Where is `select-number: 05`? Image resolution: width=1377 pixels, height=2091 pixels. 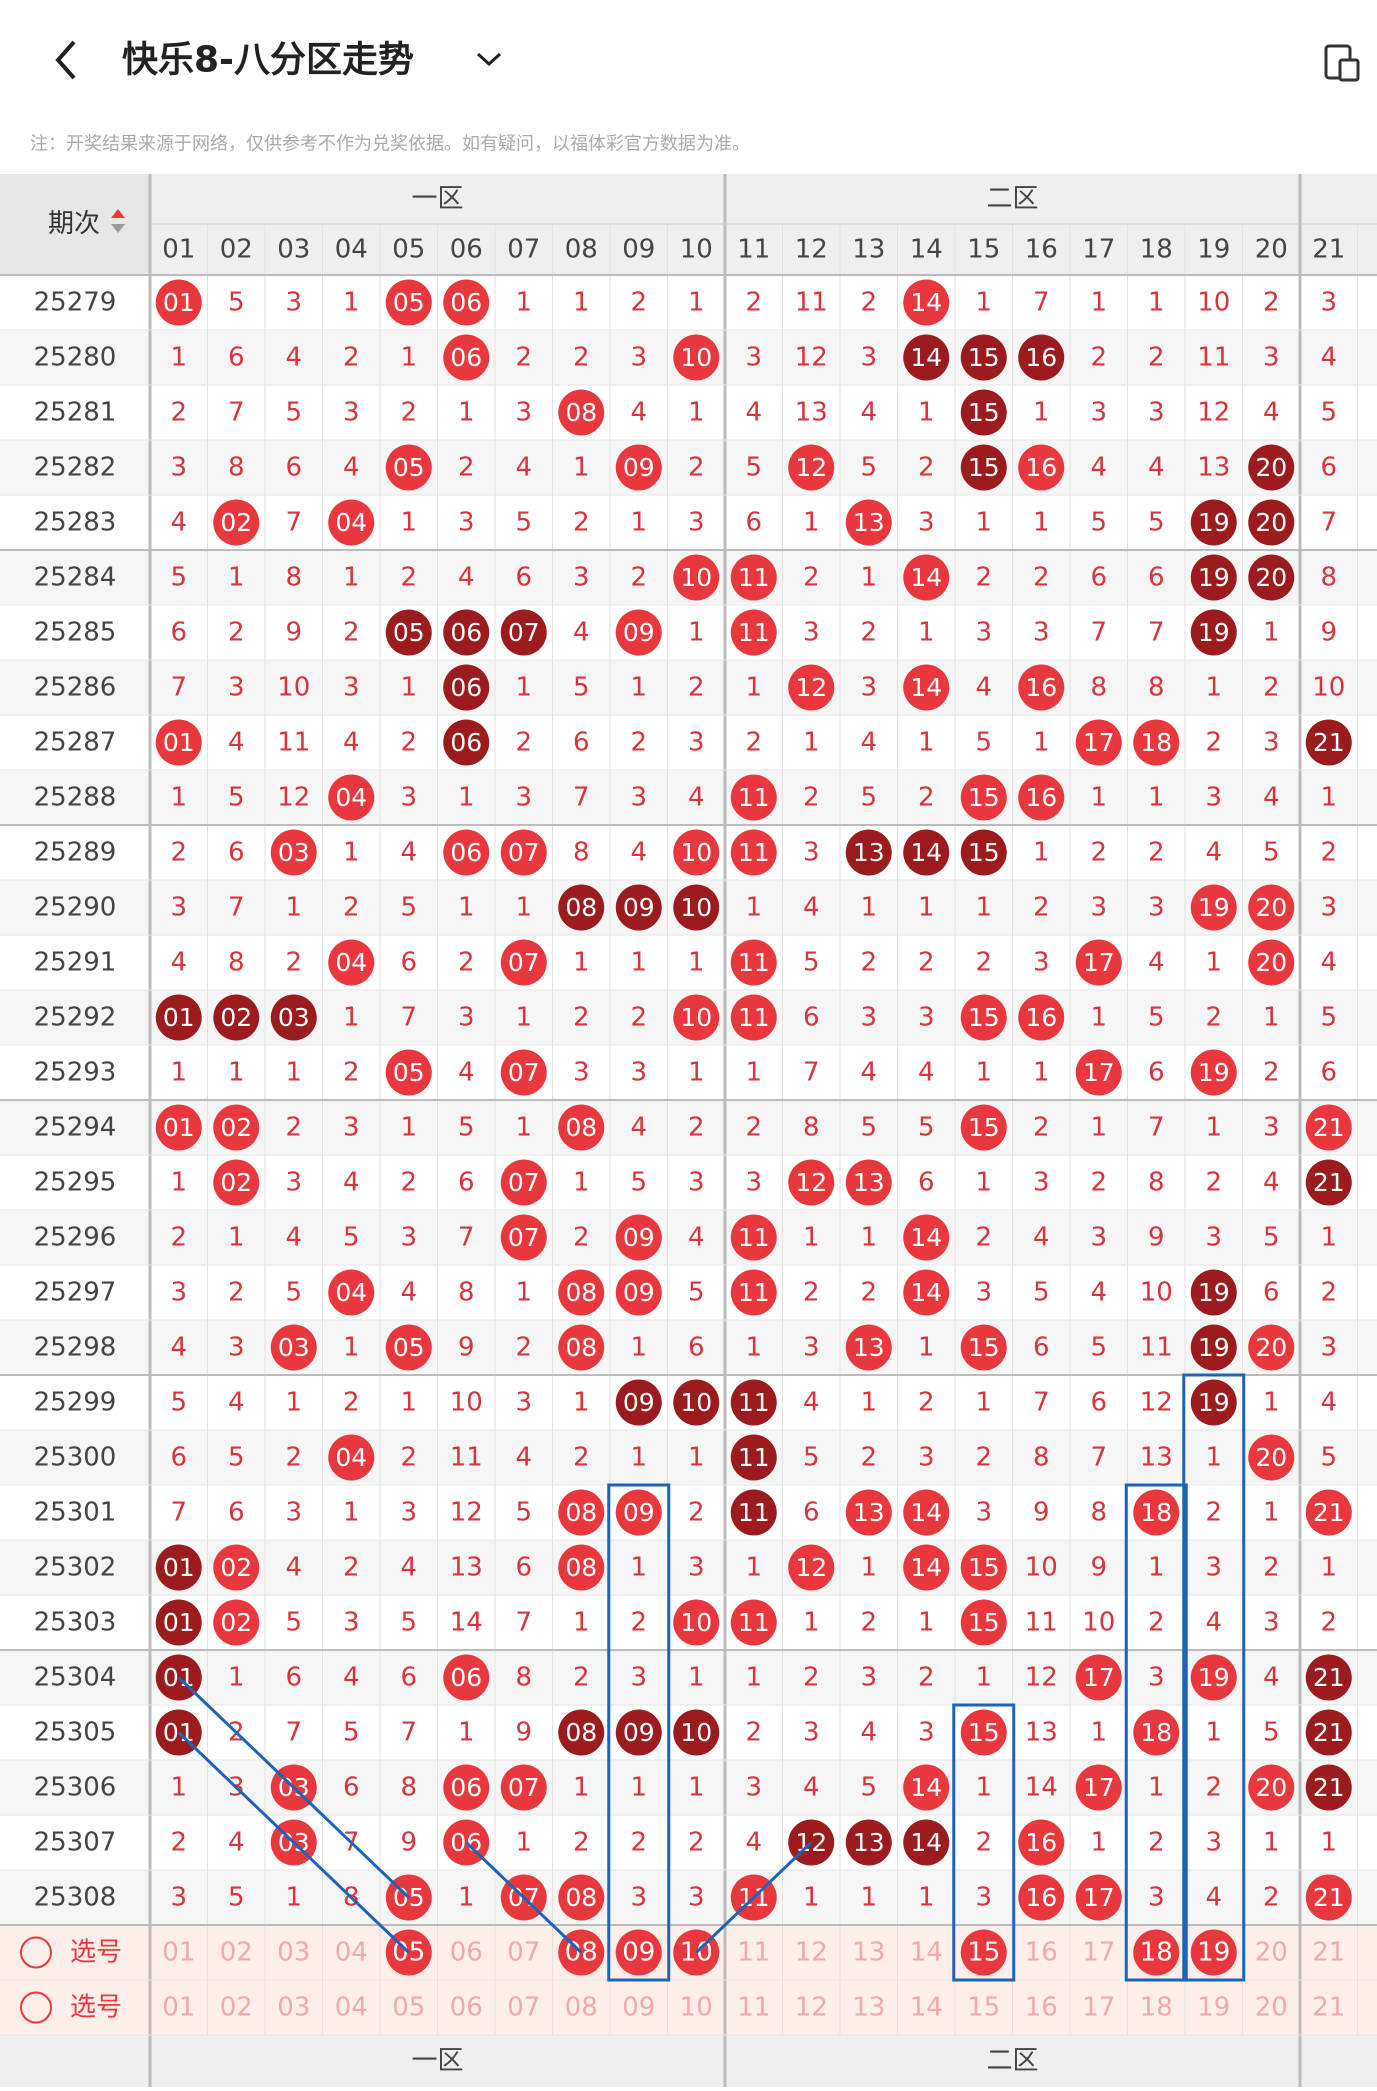 select-number: 05 is located at coordinates (408, 2008).